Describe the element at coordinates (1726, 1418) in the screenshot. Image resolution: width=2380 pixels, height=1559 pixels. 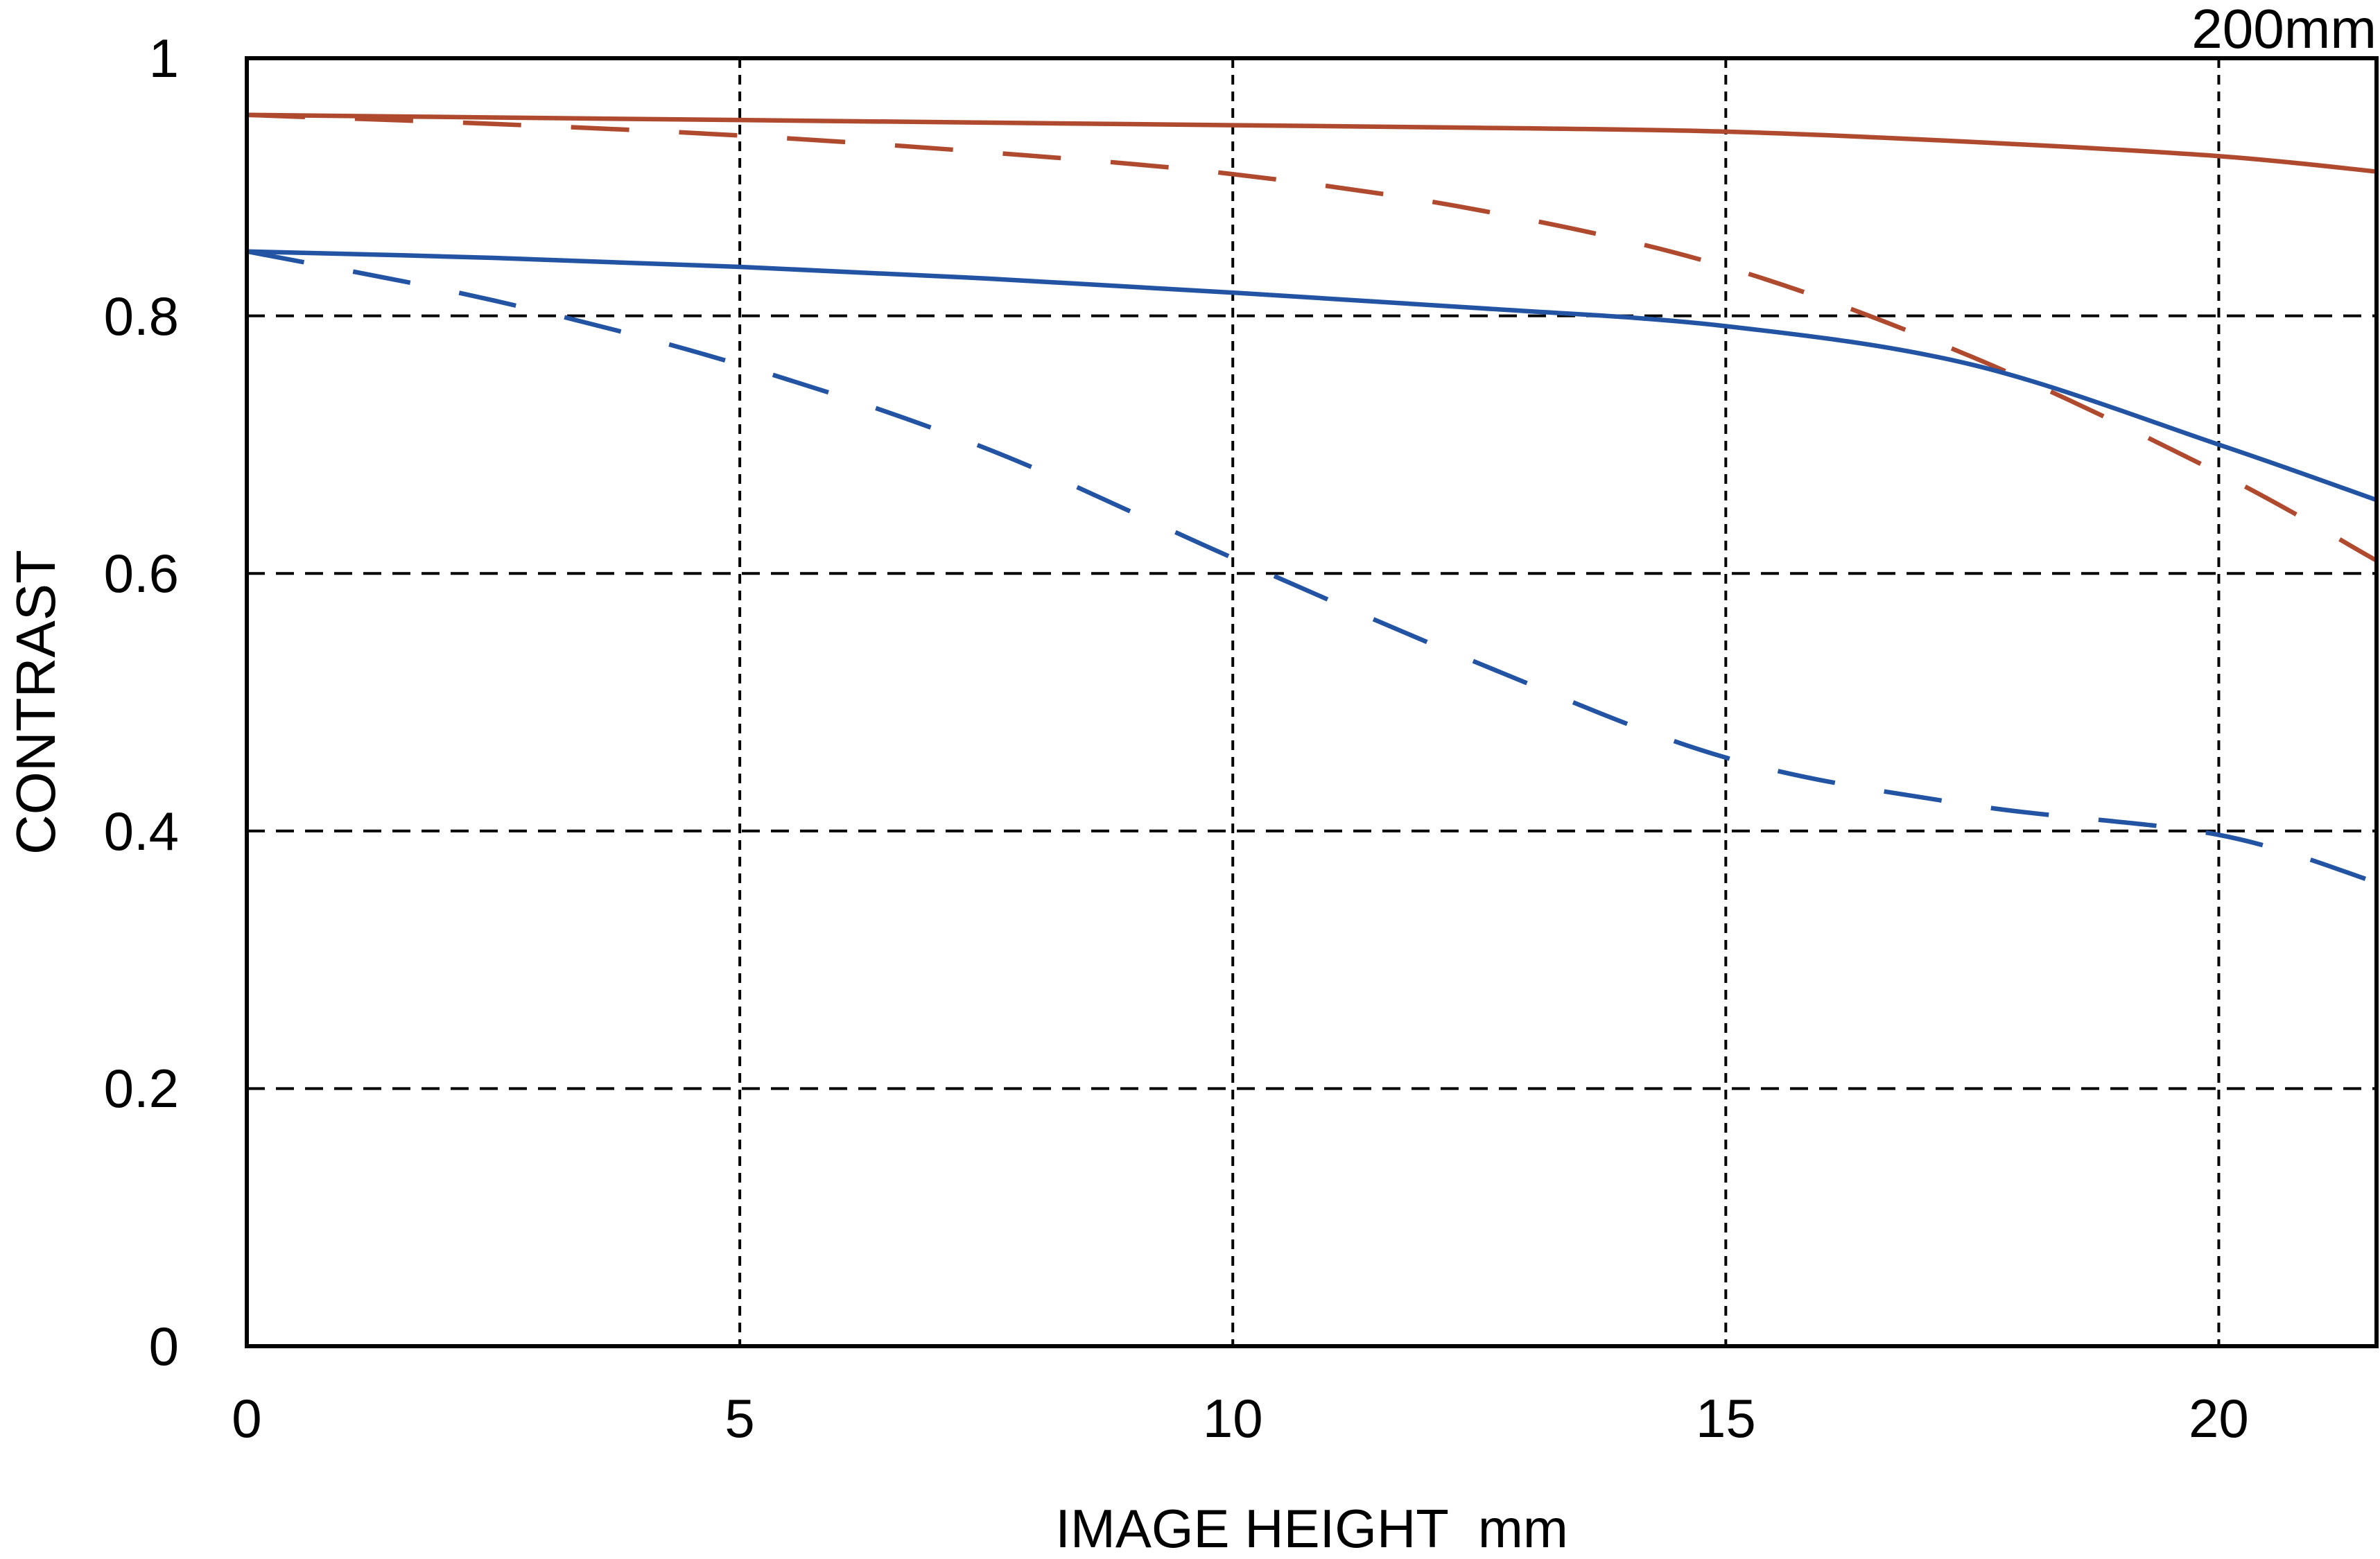
I see `x-tick-label-15: 15` at that location.